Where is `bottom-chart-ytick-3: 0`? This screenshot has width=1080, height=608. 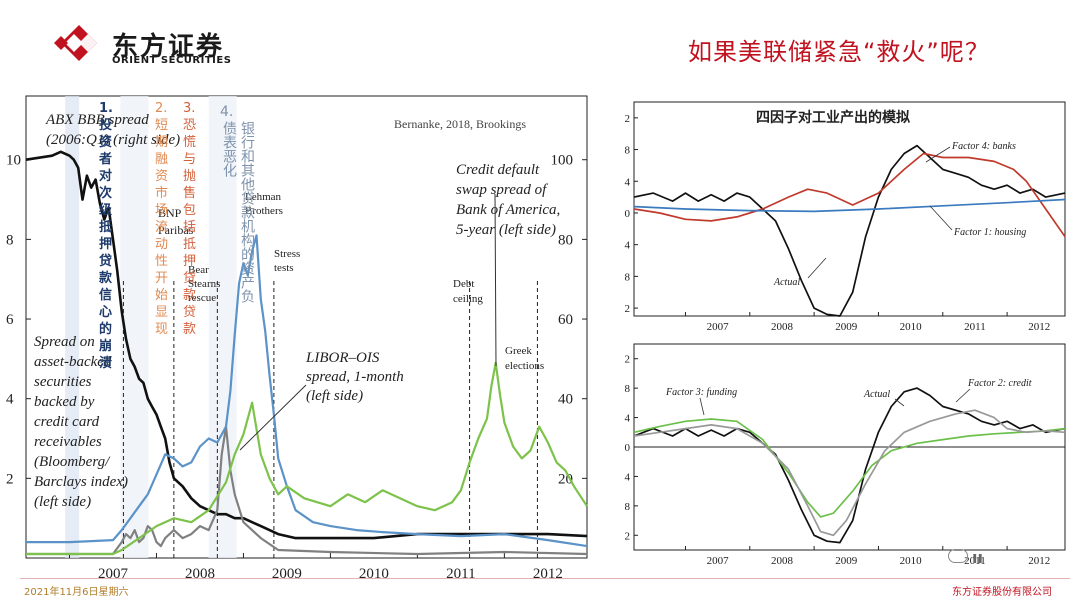
bottom-chart-ytick-3: 0 is located at coordinates (628, 448).